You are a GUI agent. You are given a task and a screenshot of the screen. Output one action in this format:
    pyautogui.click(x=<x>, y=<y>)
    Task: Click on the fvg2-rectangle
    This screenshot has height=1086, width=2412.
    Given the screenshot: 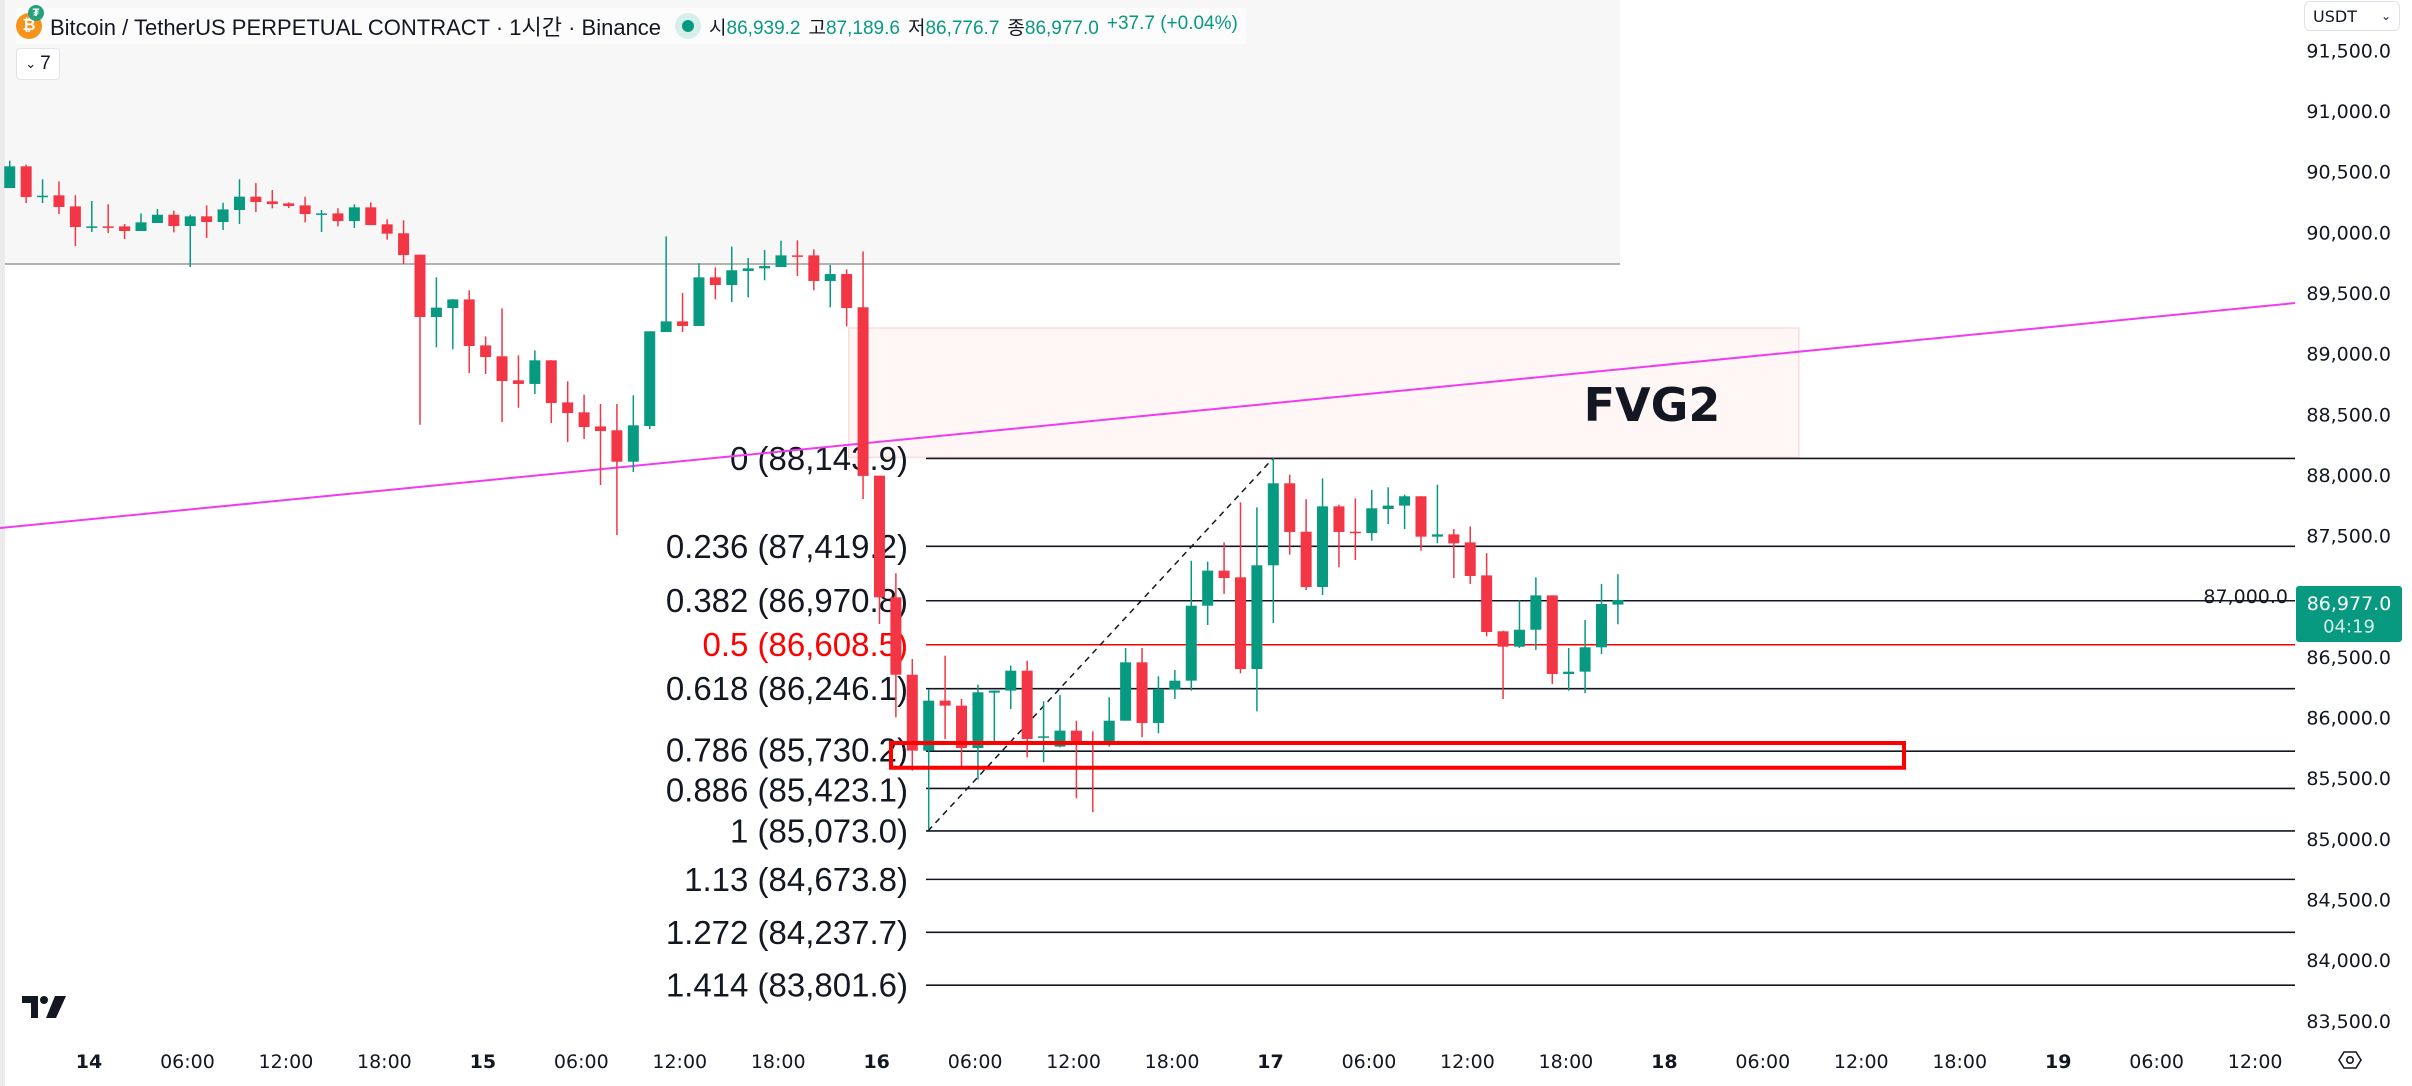 What is the action you would take?
    pyautogui.click(x=1324, y=393)
    